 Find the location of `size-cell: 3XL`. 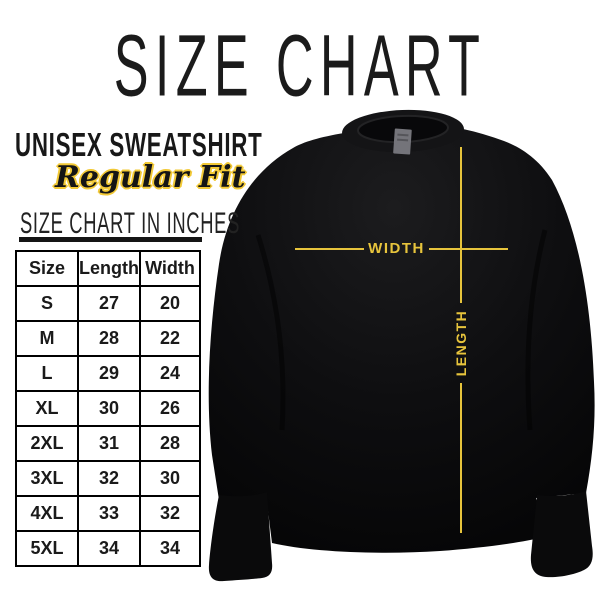

size-cell: 3XL is located at coordinates (47, 478).